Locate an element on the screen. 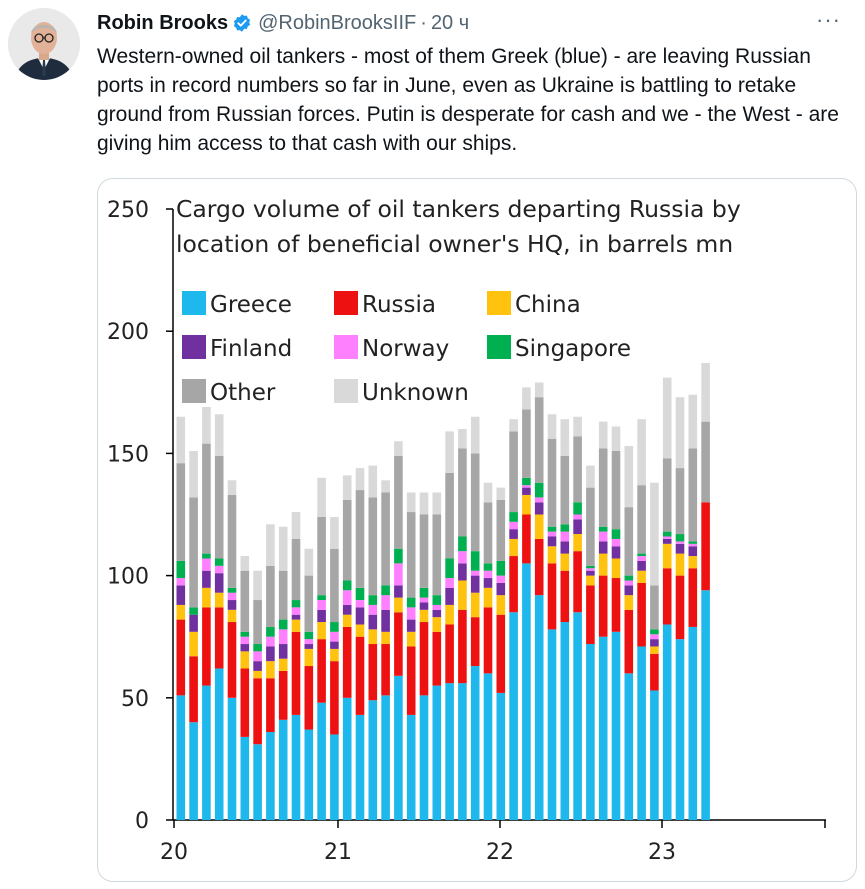 The width and height of the screenshot is (865, 889). y-tick-label: 100 is located at coordinates (128, 577).